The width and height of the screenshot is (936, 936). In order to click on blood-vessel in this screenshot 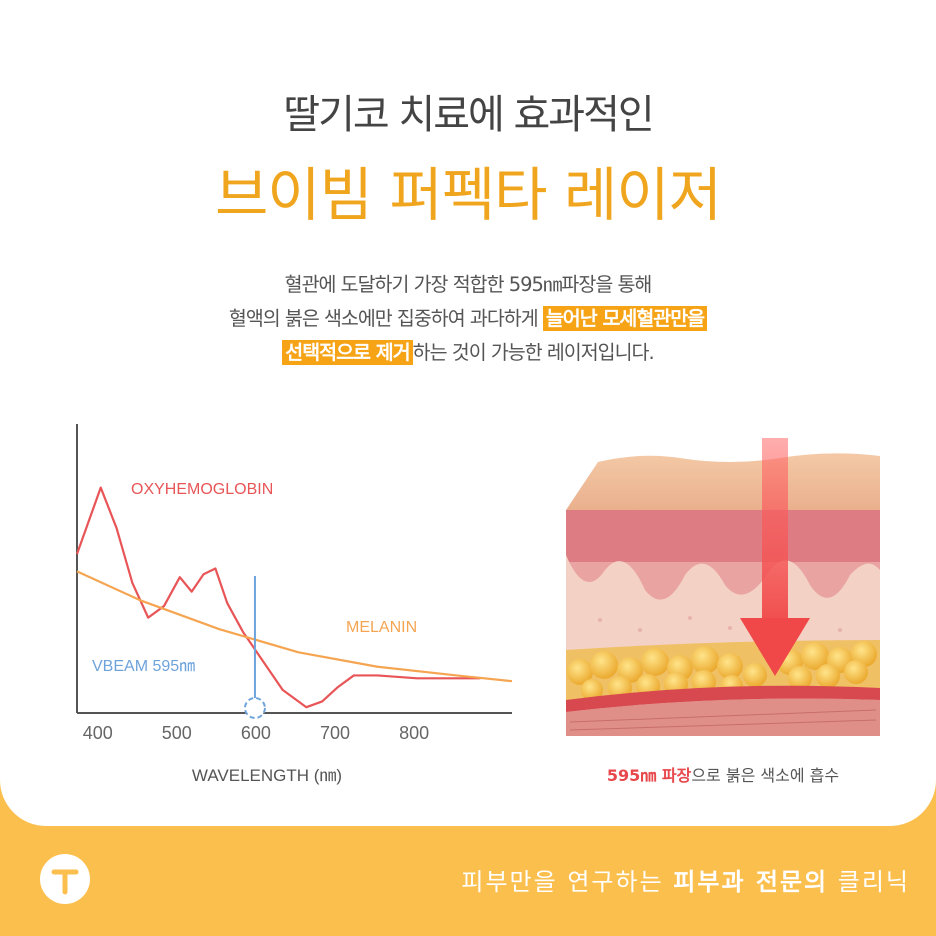, I will do `click(723, 698)`.